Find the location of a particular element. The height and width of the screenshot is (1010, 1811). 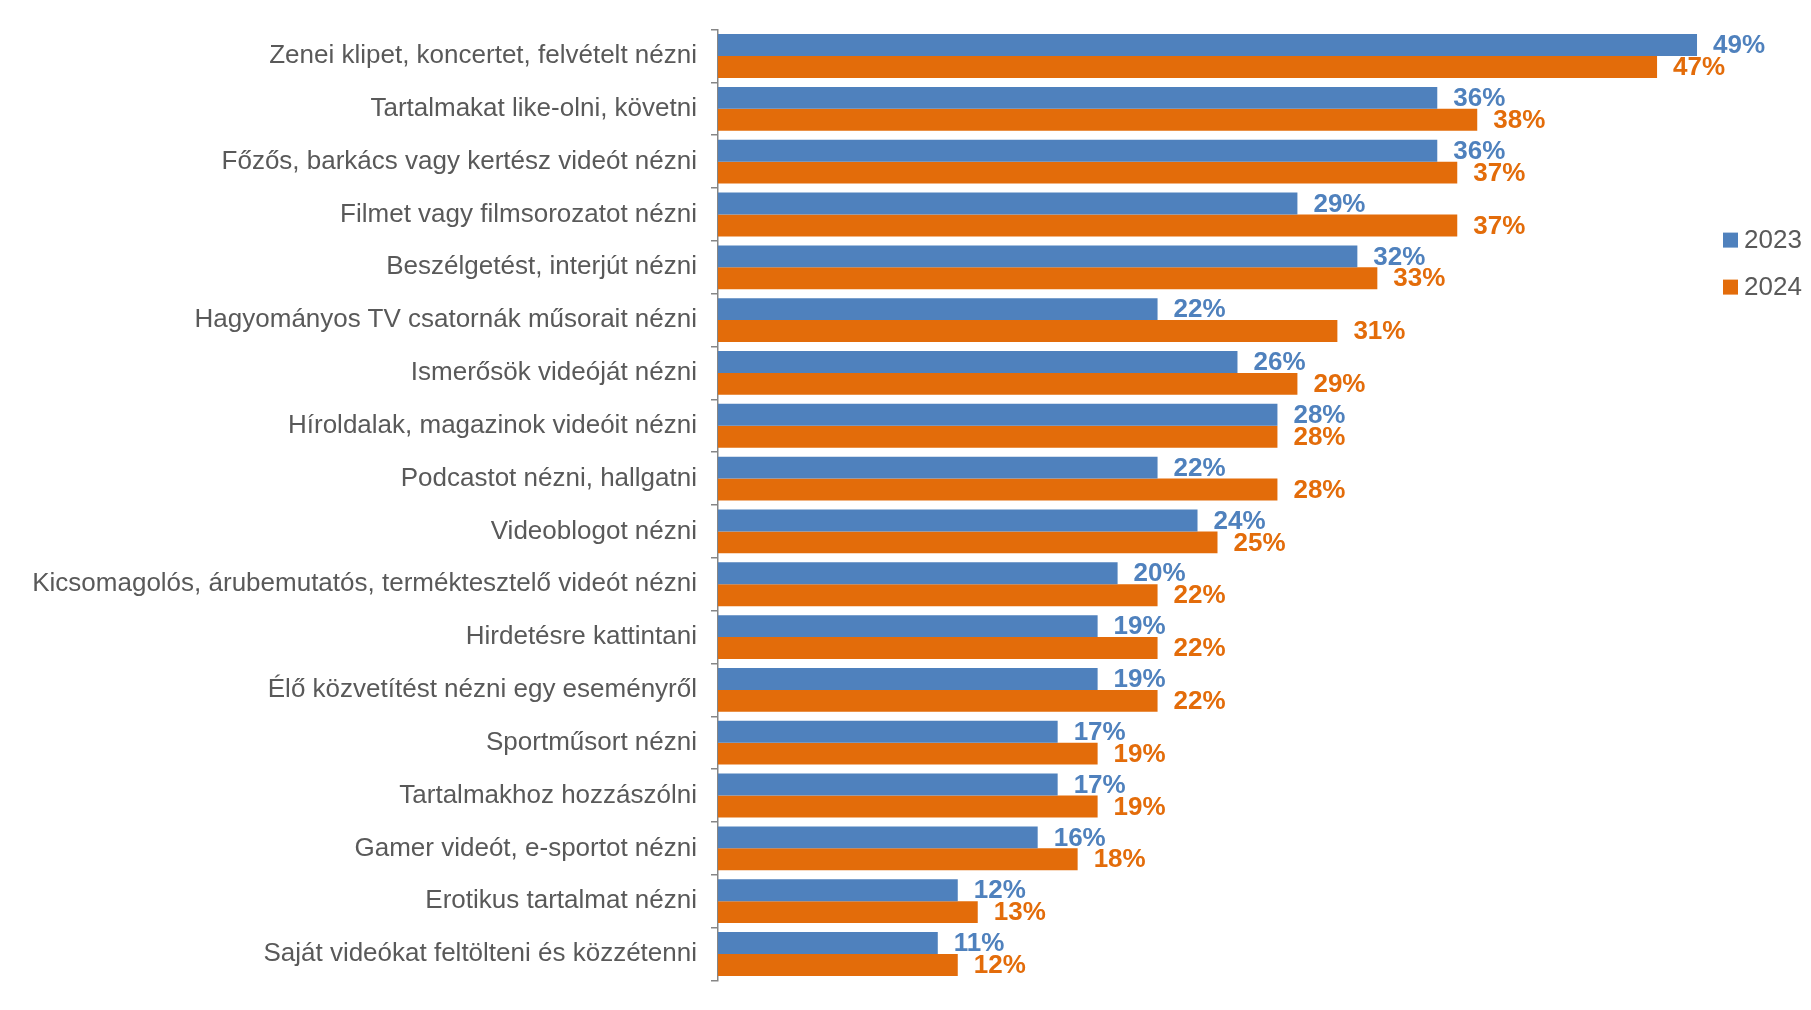

y-tick-label: Tartalmakhoz hozzászólni is located at coordinates (548, 793).